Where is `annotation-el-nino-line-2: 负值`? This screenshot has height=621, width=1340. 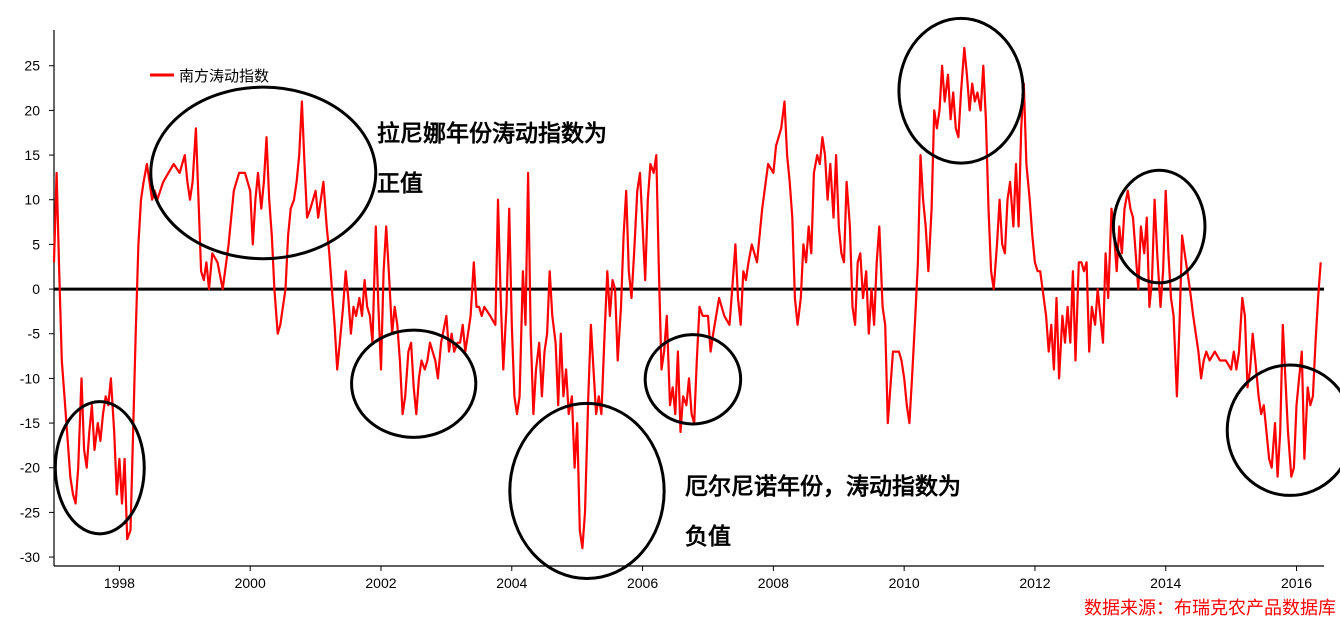 annotation-el-nino-line-2: 负值 is located at coordinates (708, 536).